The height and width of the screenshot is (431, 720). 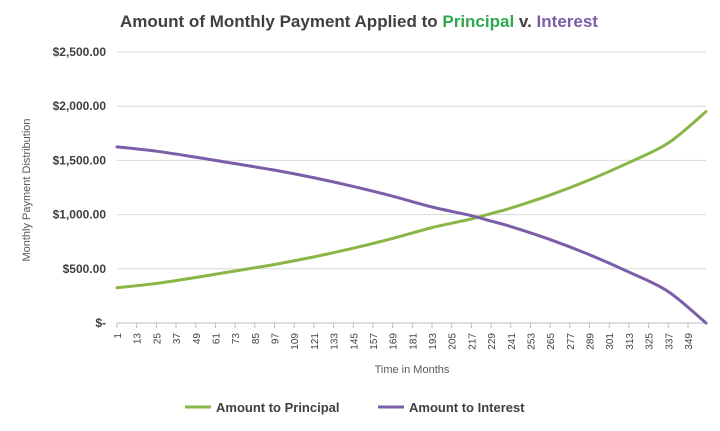 What do you see at coordinates (354, 341) in the screenshot?
I see `x-tick-label: 145` at bounding box center [354, 341].